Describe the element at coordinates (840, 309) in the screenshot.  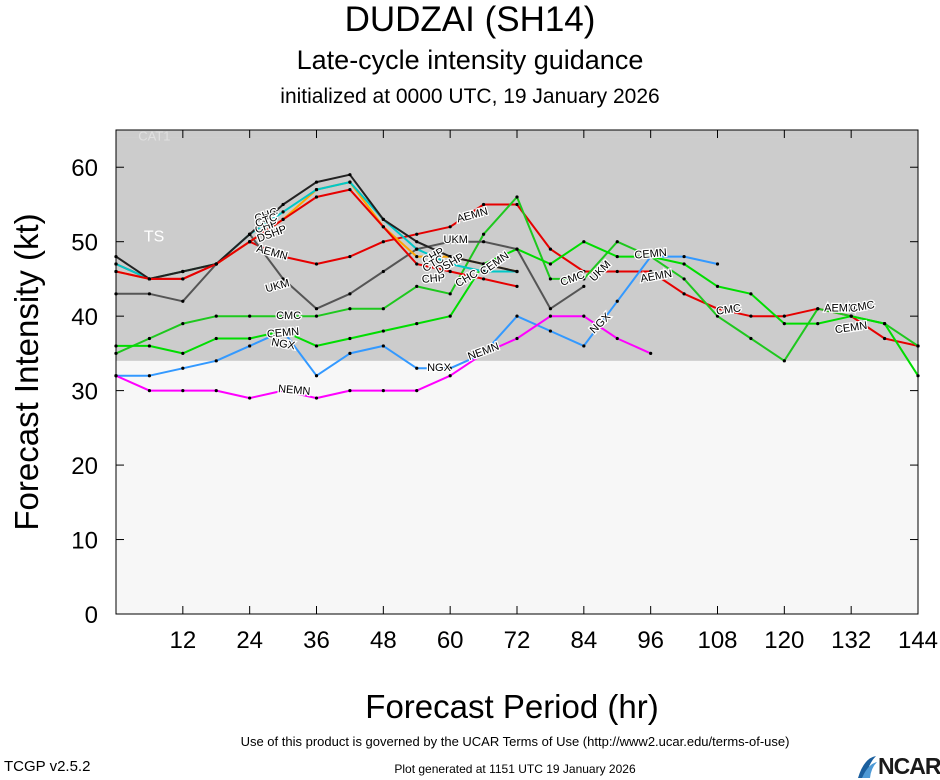
I see `series-label-aemn: AEMN` at that location.